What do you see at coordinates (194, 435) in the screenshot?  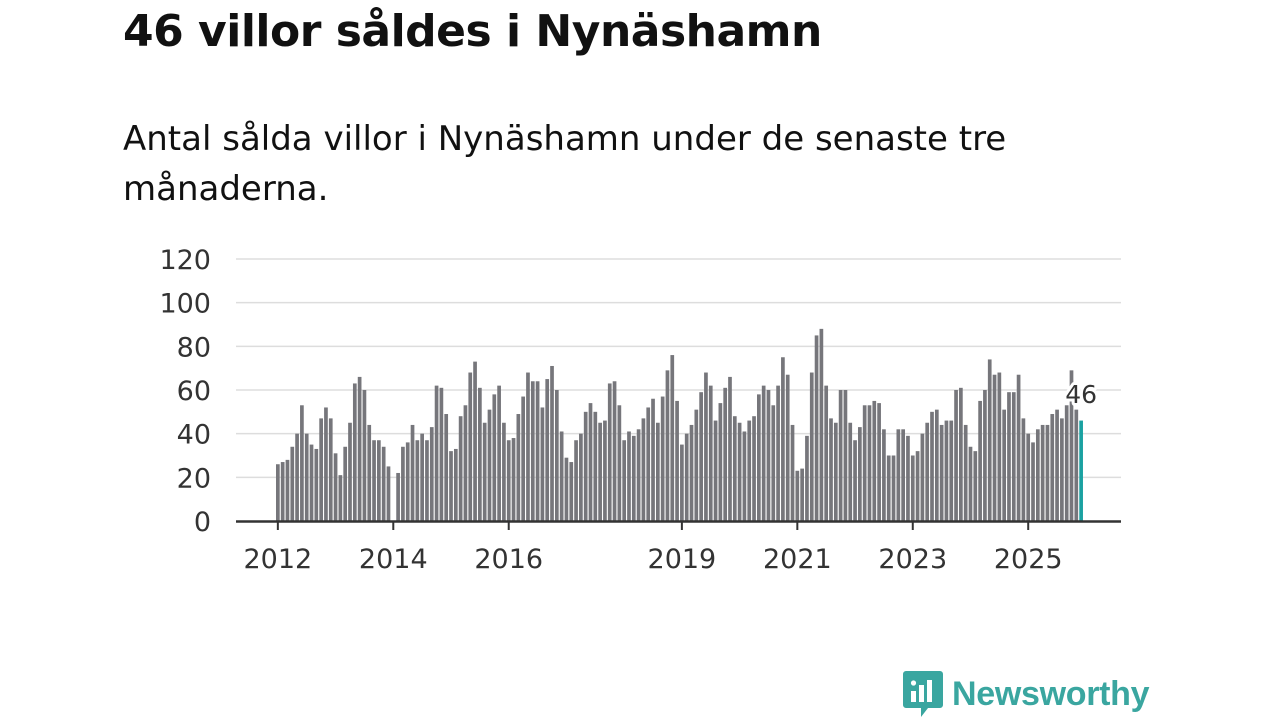 I see `y-tick-label: 40` at bounding box center [194, 435].